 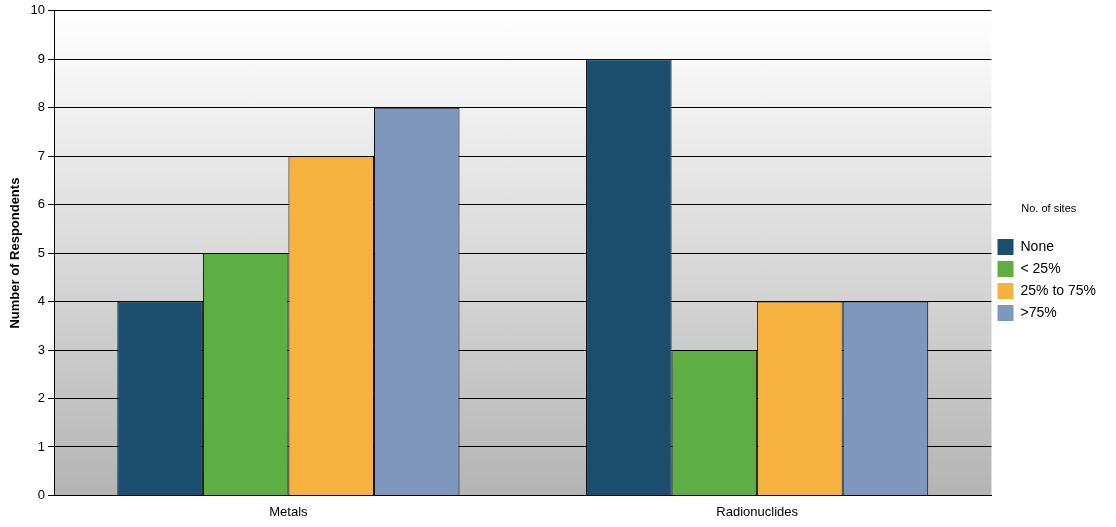 I want to click on x-tick-label: Metals, so click(x=289, y=511).